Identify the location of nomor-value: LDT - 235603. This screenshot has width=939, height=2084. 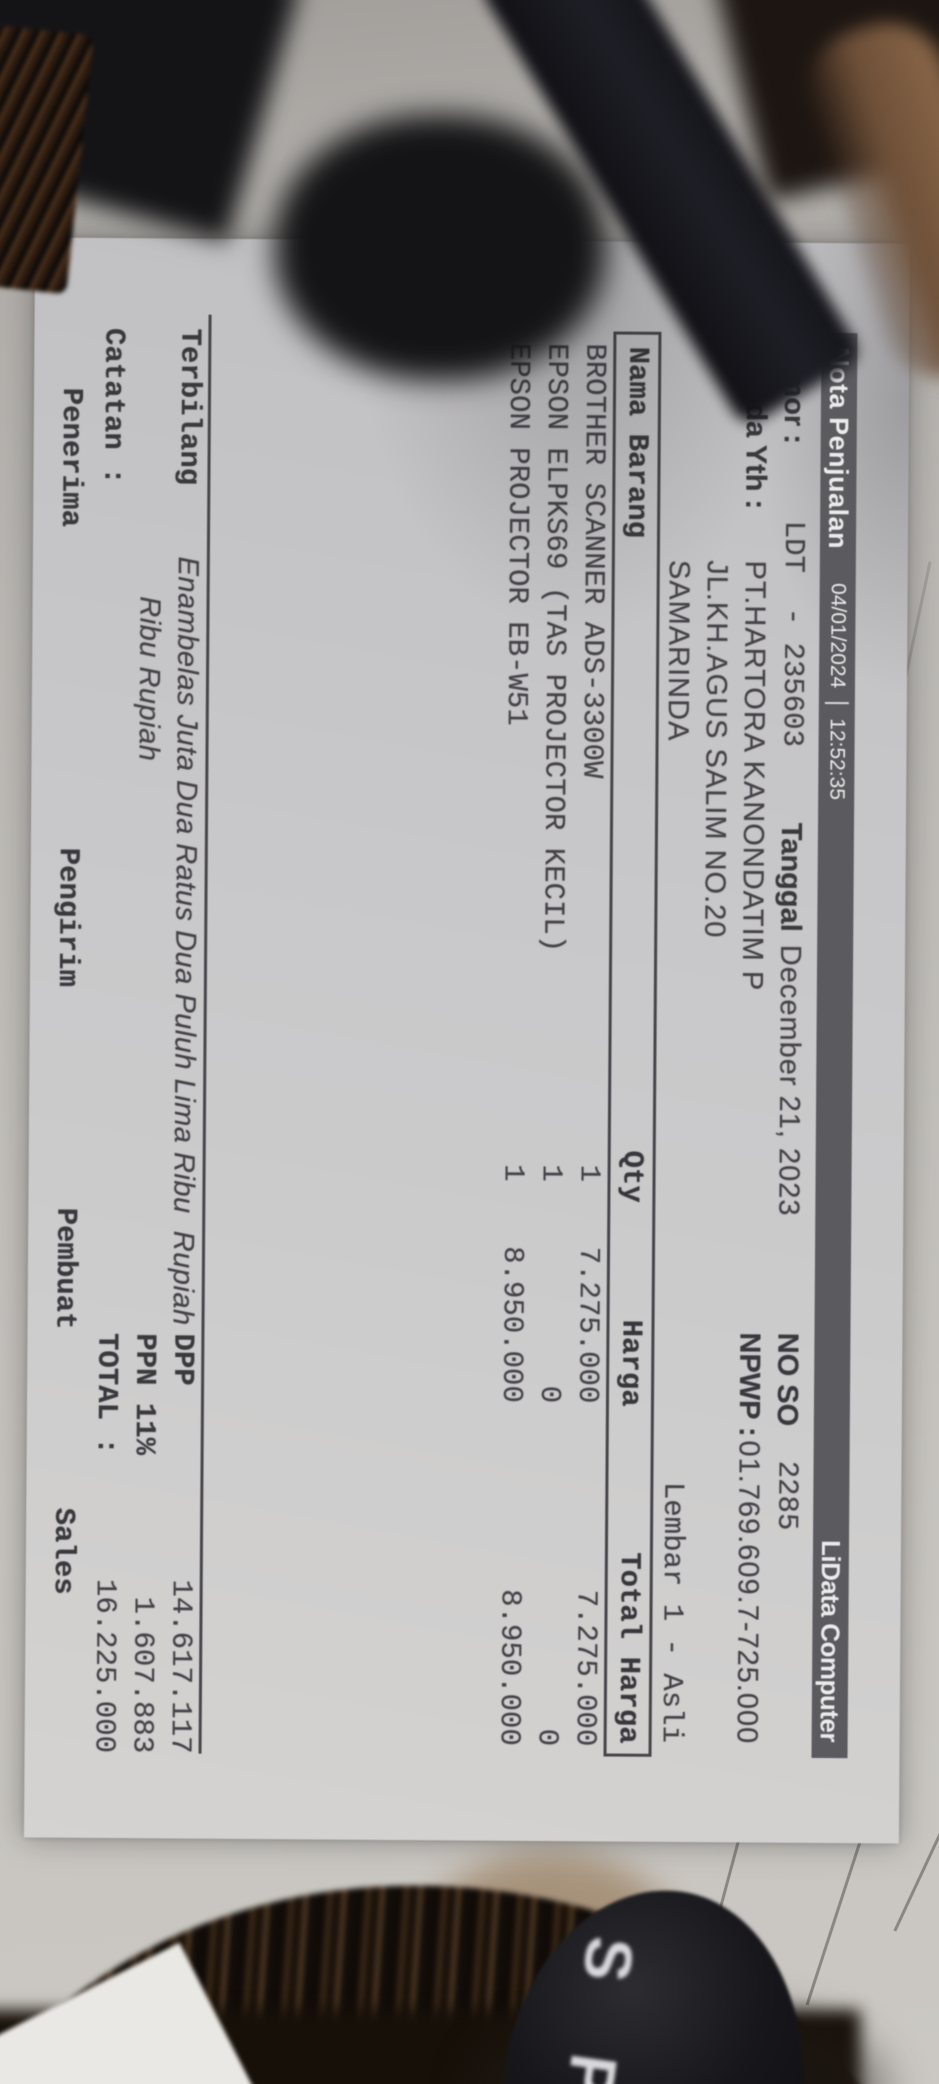
(793, 634).